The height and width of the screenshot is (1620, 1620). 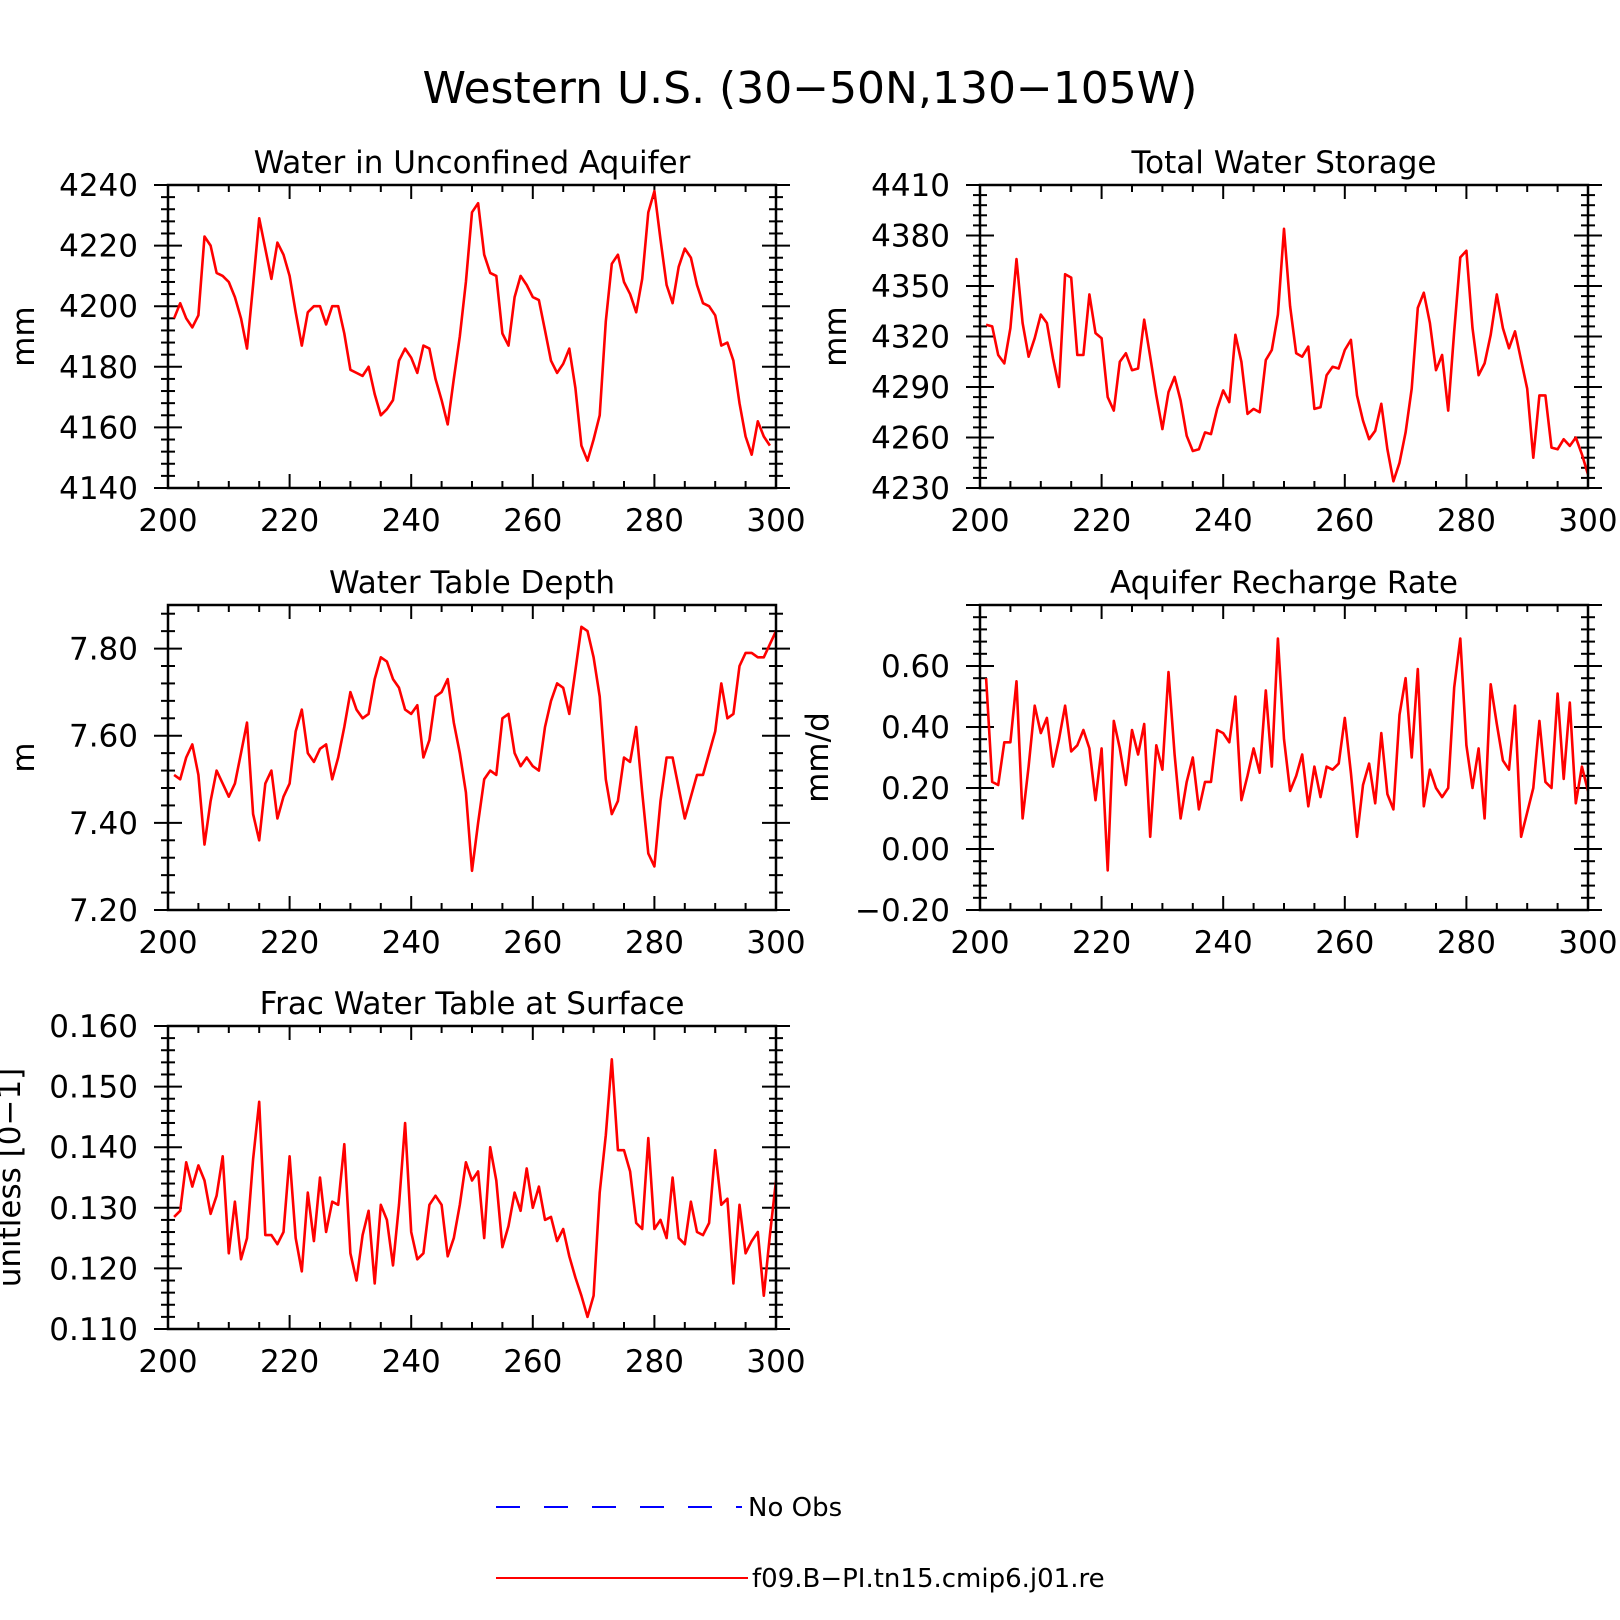 I want to click on legend-label-no-obs: No Obs, so click(x=795, y=1508).